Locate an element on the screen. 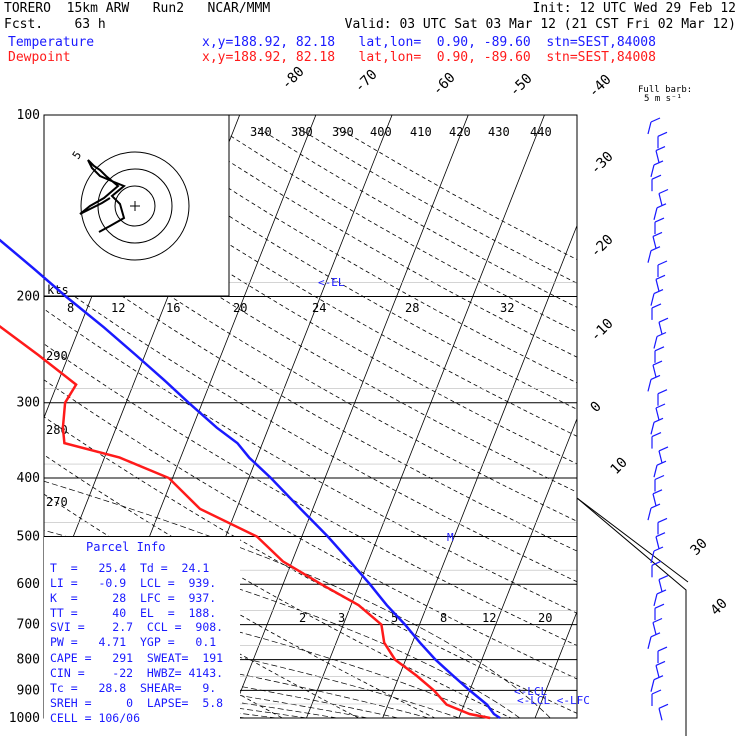  hodo-axis-label: 16 is located at coordinates (173, 308).